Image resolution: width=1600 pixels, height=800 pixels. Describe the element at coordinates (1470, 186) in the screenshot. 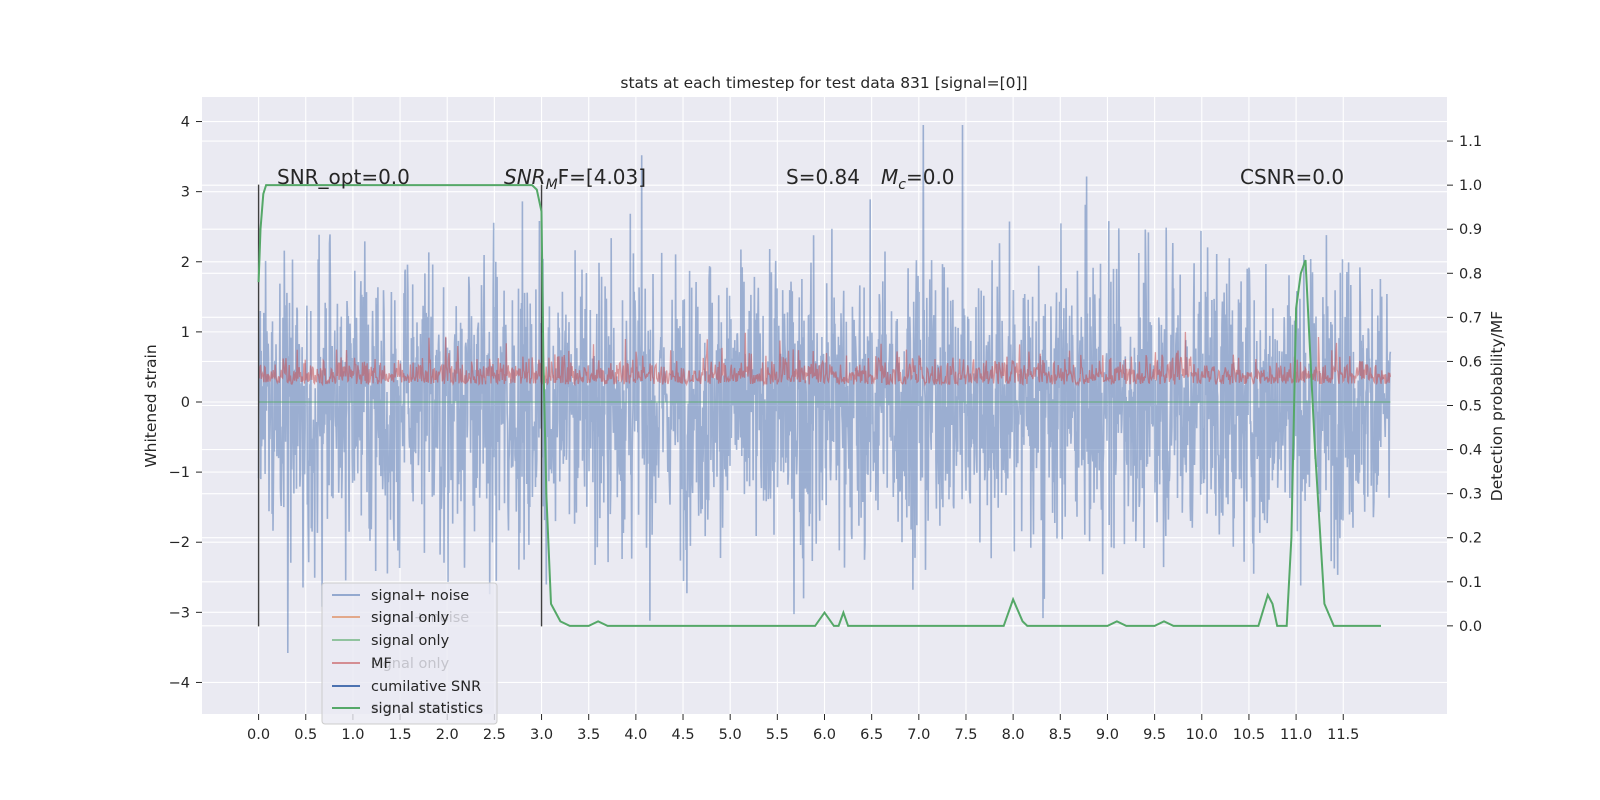

I see `y-right-tick-label: 1.0` at that location.